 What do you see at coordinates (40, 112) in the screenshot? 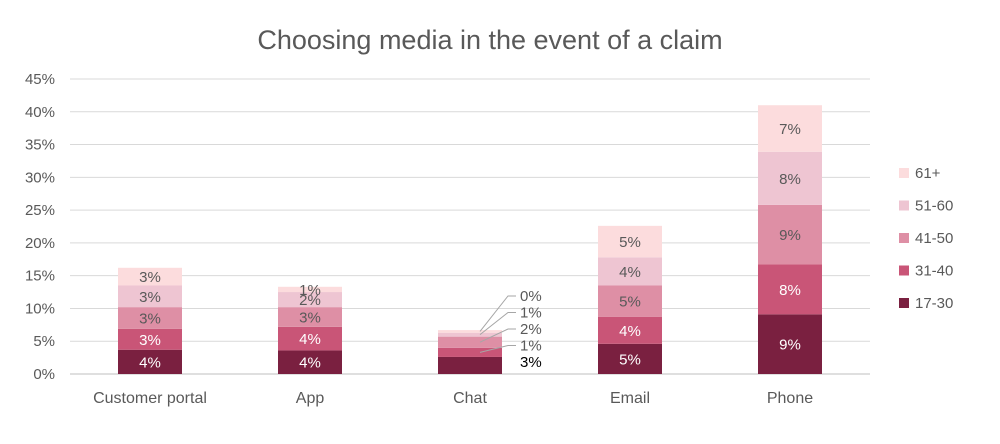
I see `y-tick-label: 40%` at bounding box center [40, 112].